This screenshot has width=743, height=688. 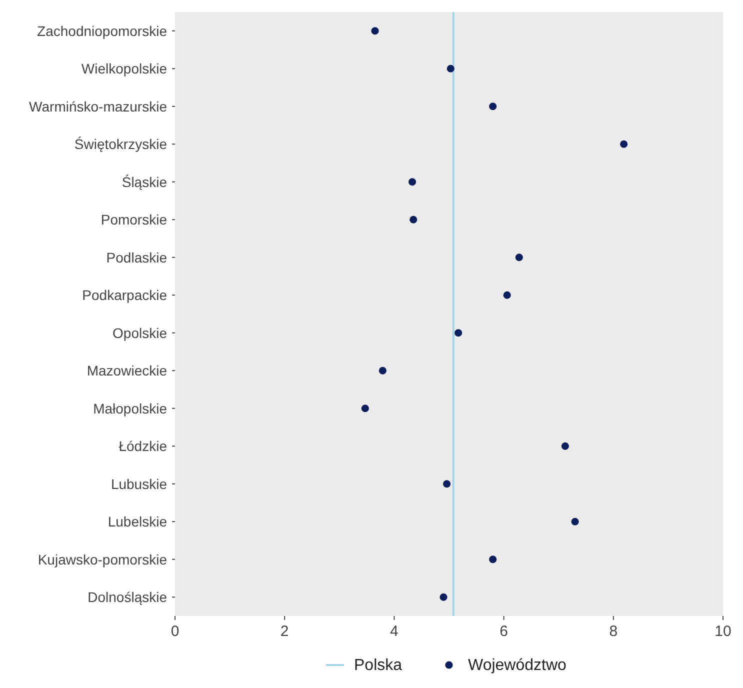 I want to click on y-tick-label: Świętokrzyskie, so click(x=121, y=144).